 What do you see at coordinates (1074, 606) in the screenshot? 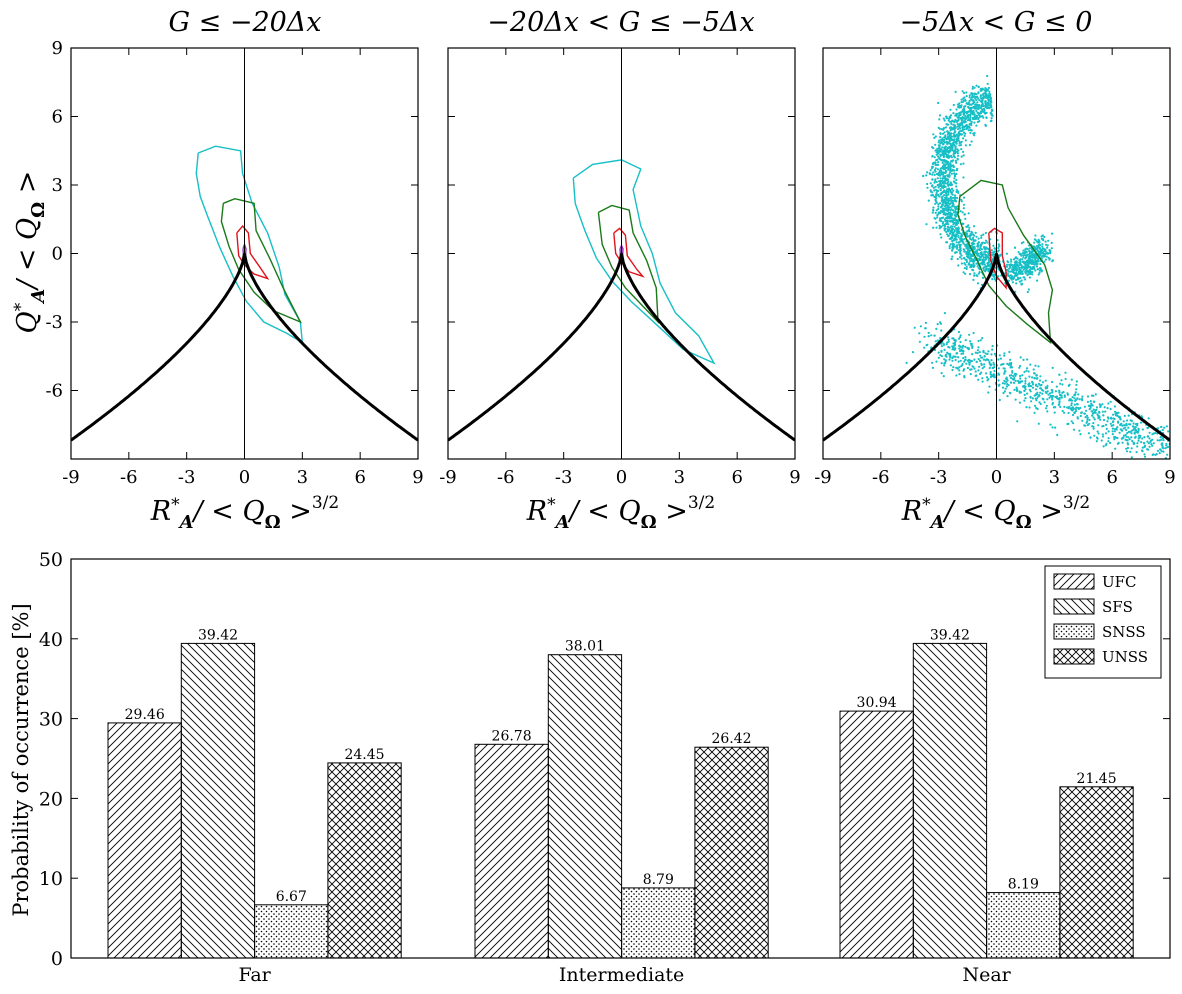
I see `legend-swatch-sfs` at bounding box center [1074, 606].